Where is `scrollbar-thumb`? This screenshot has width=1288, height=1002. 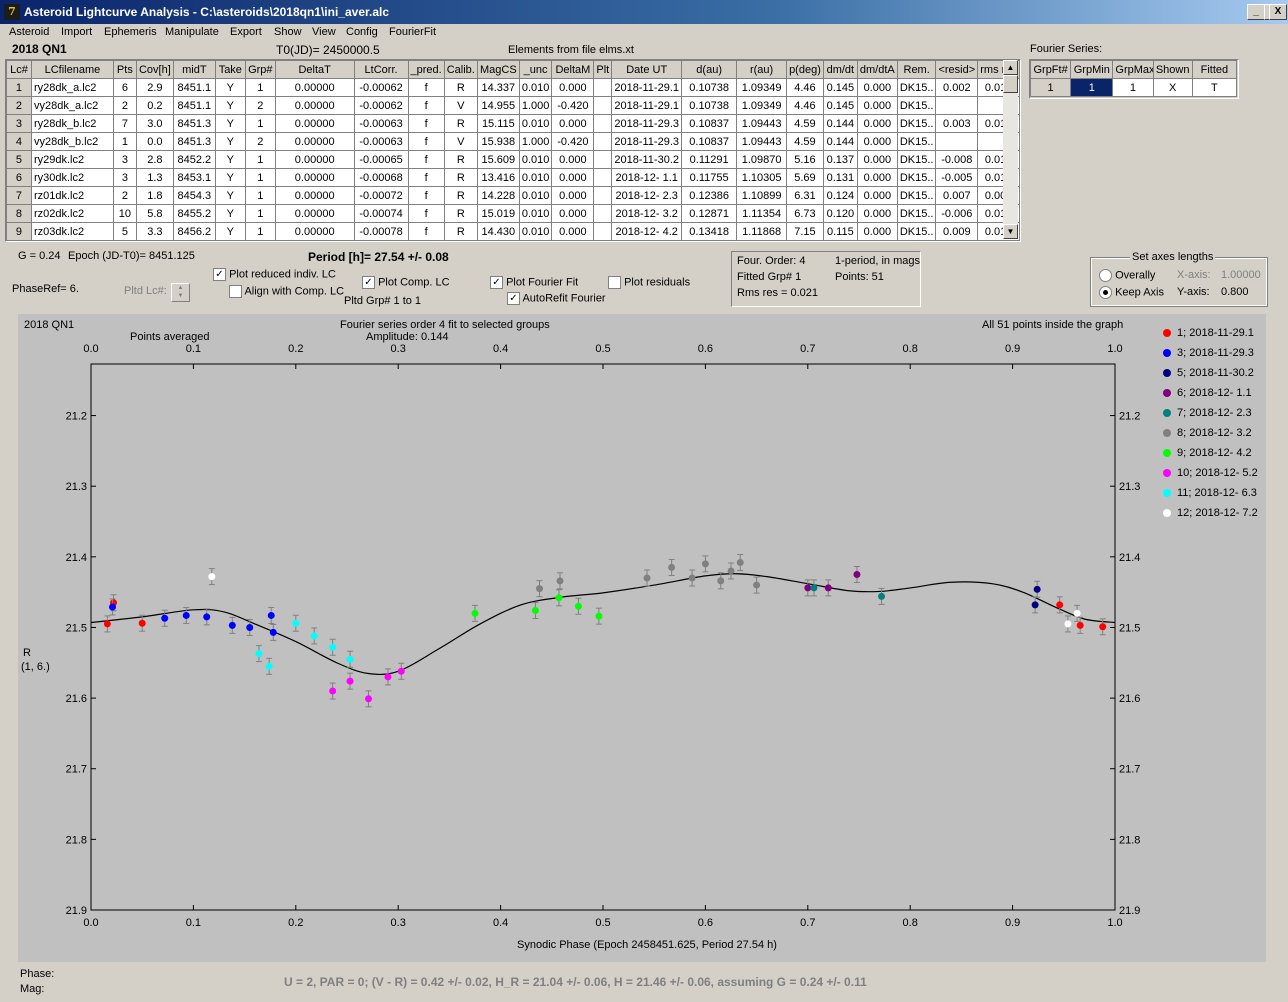
scrollbar-thumb is located at coordinates (1010, 84).